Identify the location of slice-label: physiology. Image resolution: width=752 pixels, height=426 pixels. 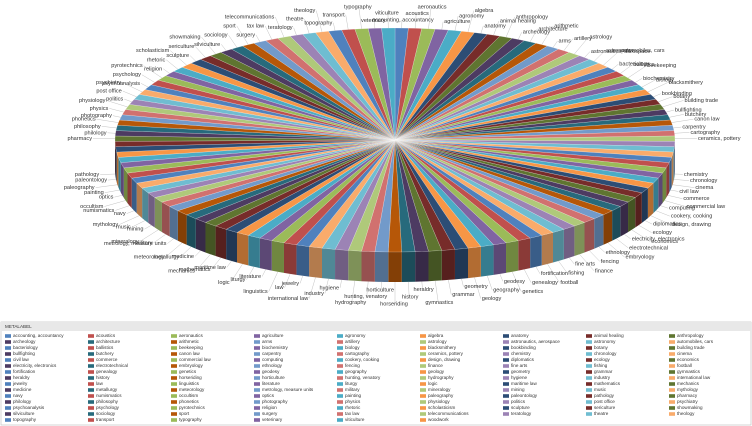
(92, 101).